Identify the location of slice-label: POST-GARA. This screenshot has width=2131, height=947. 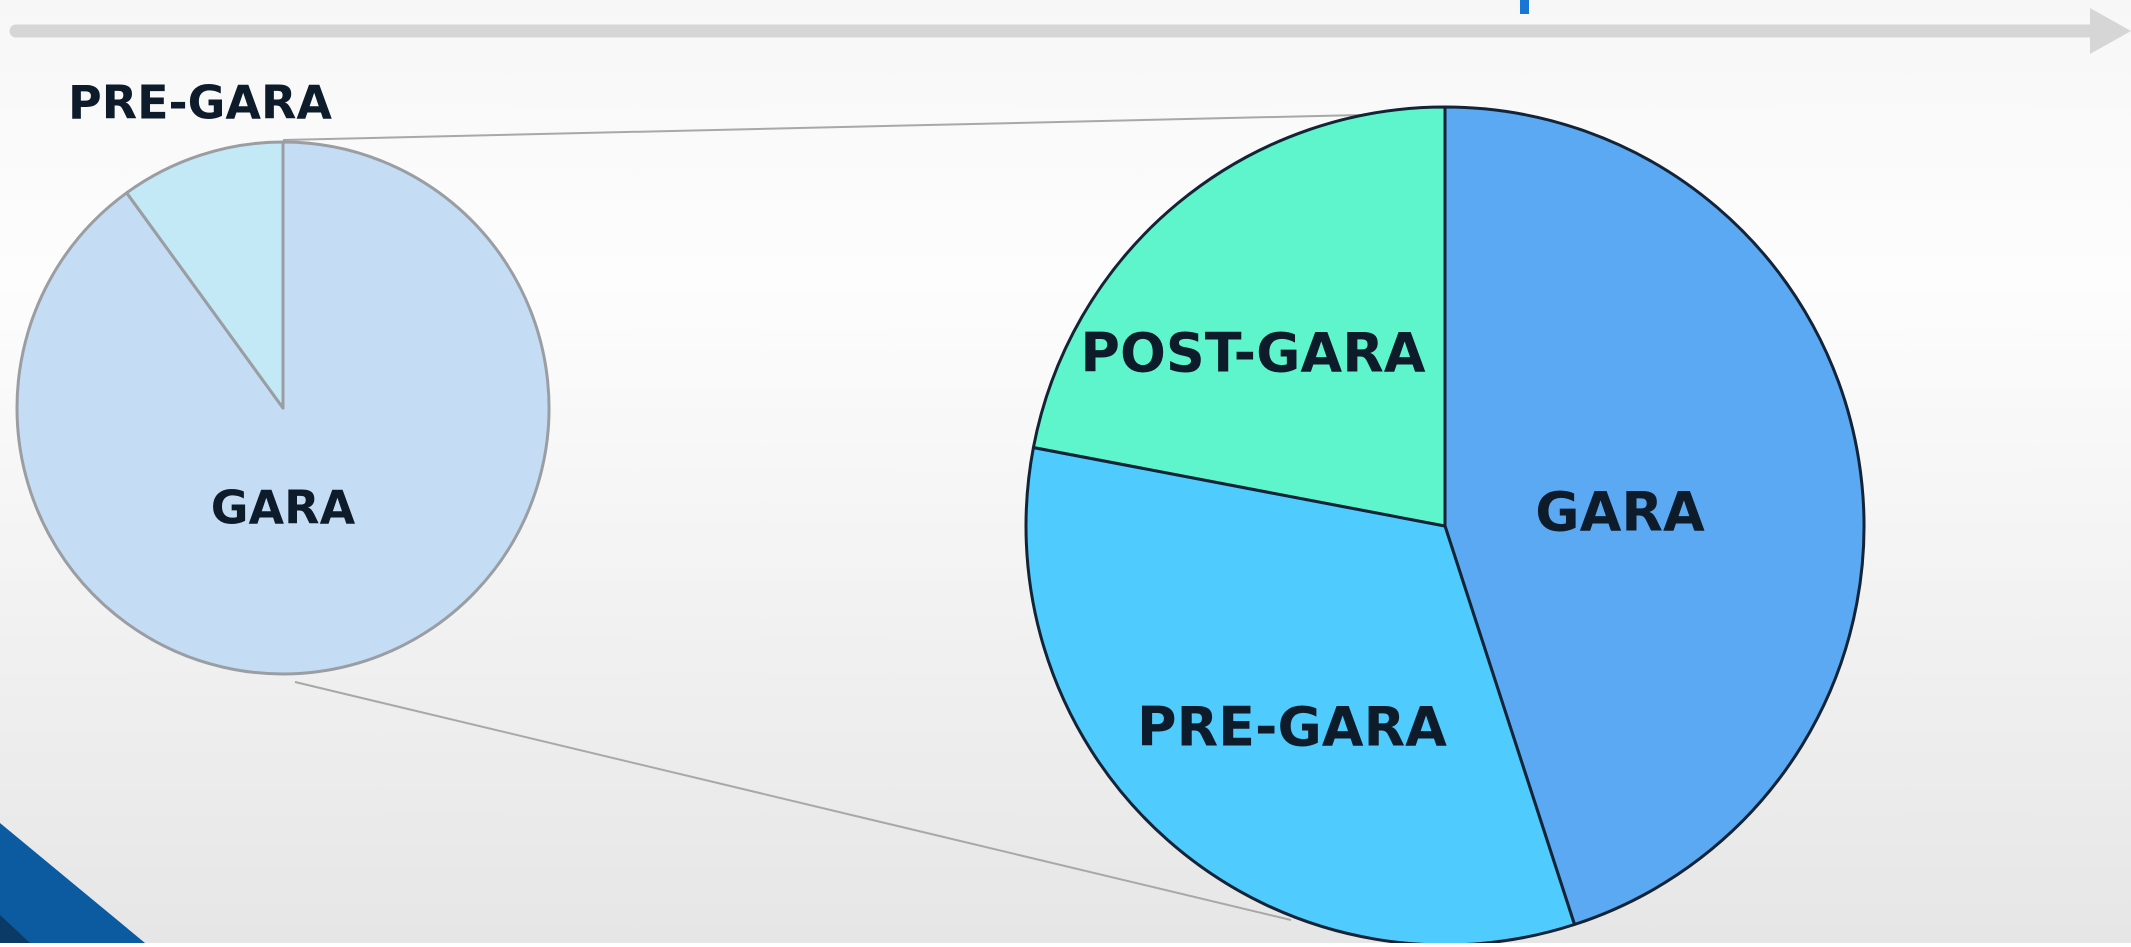
(1252, 353).